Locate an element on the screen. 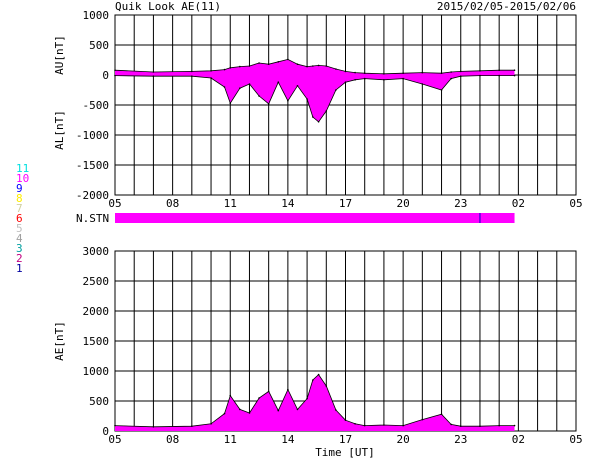 This screenshot has width=590, height=465. station-count-label: N.STN is located at coordinates (92, 218).